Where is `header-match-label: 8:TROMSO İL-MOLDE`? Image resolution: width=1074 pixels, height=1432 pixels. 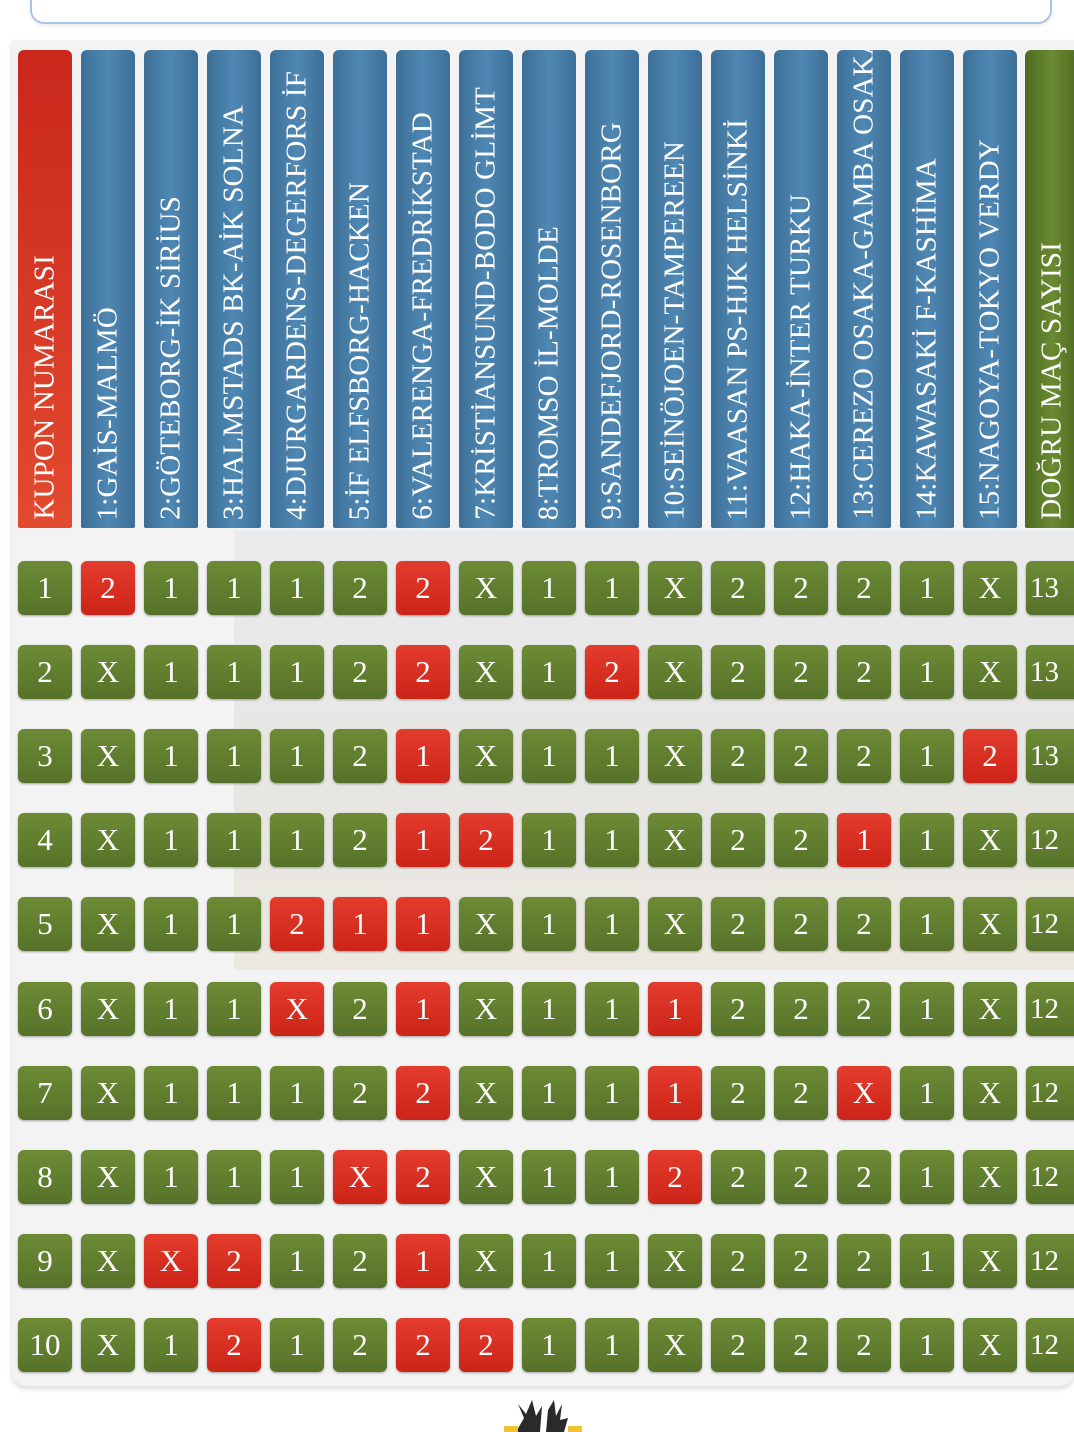
header-match-label: 8:TROMSO İL-MOLDE is located at coordinates (548, 372).